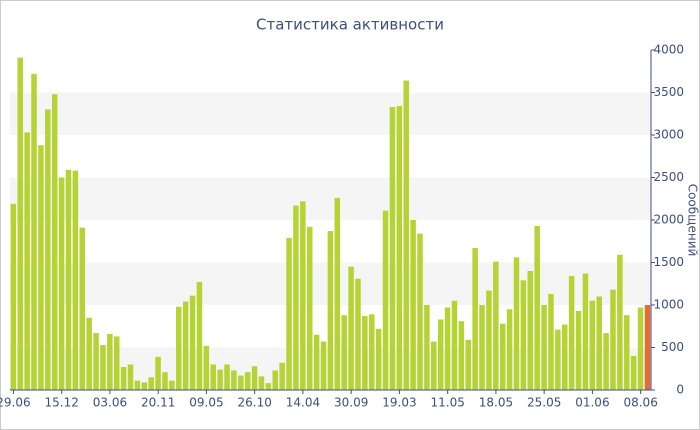 This screenshot has height=430, width=700. Describe the element at coordinates (668, 92) in the screenshot. I see `y-tick-label: 3500` at that location.